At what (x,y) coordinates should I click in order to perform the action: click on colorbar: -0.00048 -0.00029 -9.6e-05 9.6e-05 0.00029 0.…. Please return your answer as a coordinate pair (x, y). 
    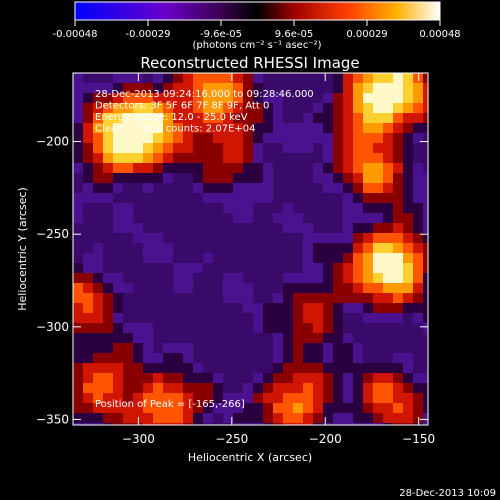
    Looking at the image, I should click on (257, 26).